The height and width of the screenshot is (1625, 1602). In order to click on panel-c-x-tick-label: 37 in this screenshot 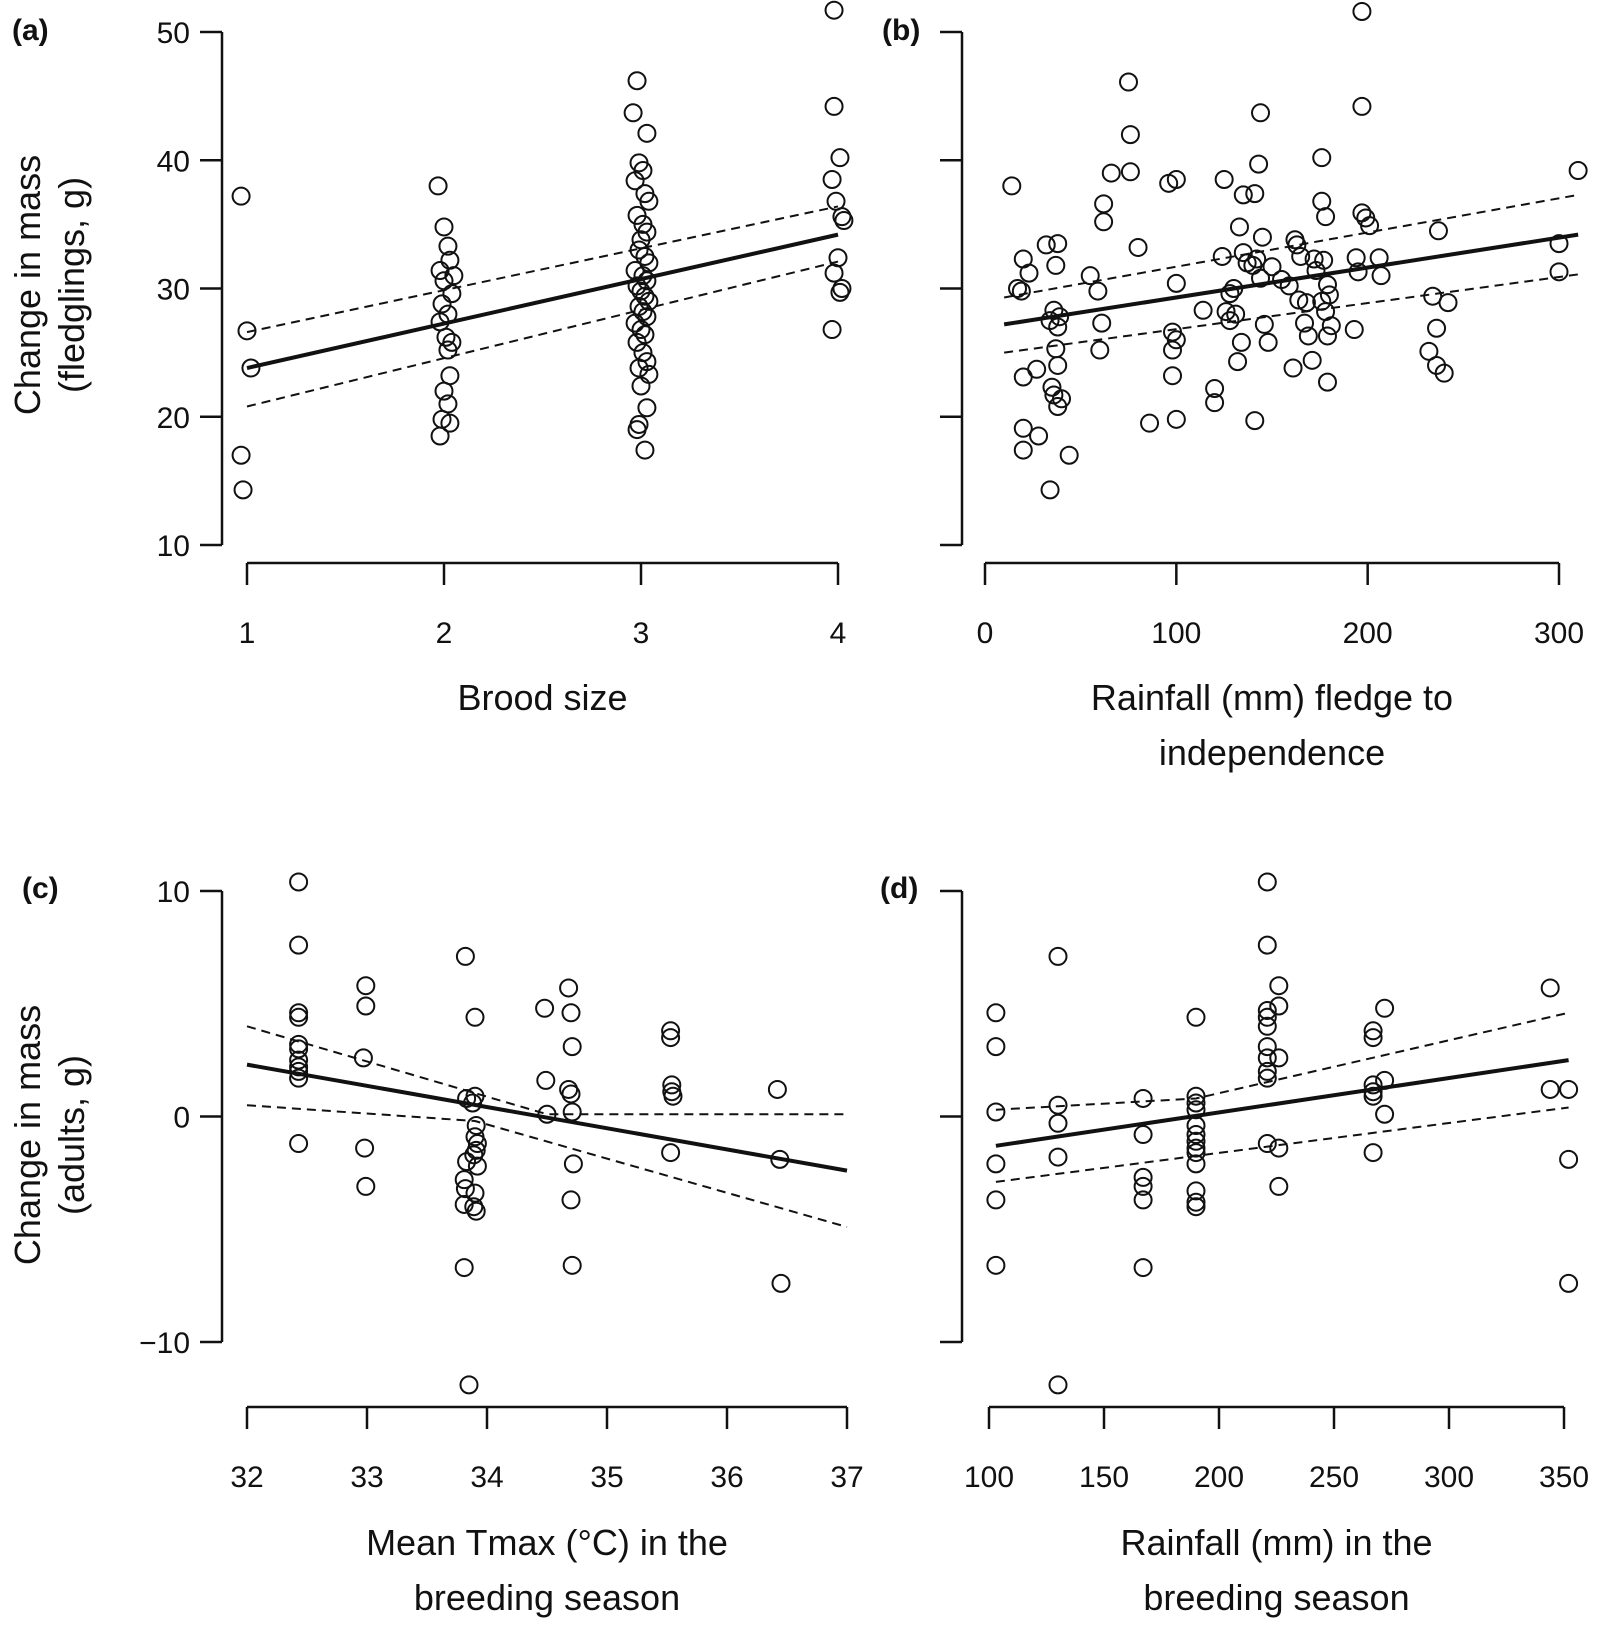, I will do `click(846, 1477)`.